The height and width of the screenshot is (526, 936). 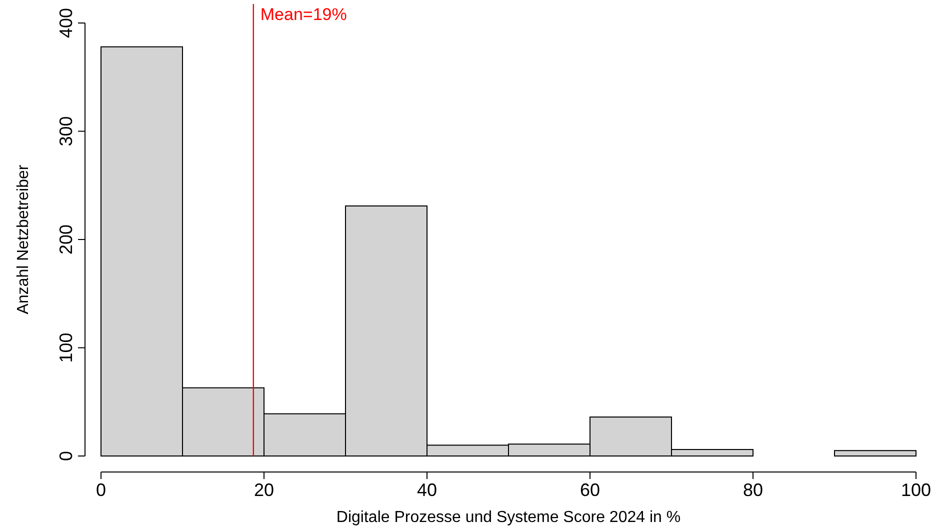 I want to click on x-tick-label: 0, so click(x=101, y=490).